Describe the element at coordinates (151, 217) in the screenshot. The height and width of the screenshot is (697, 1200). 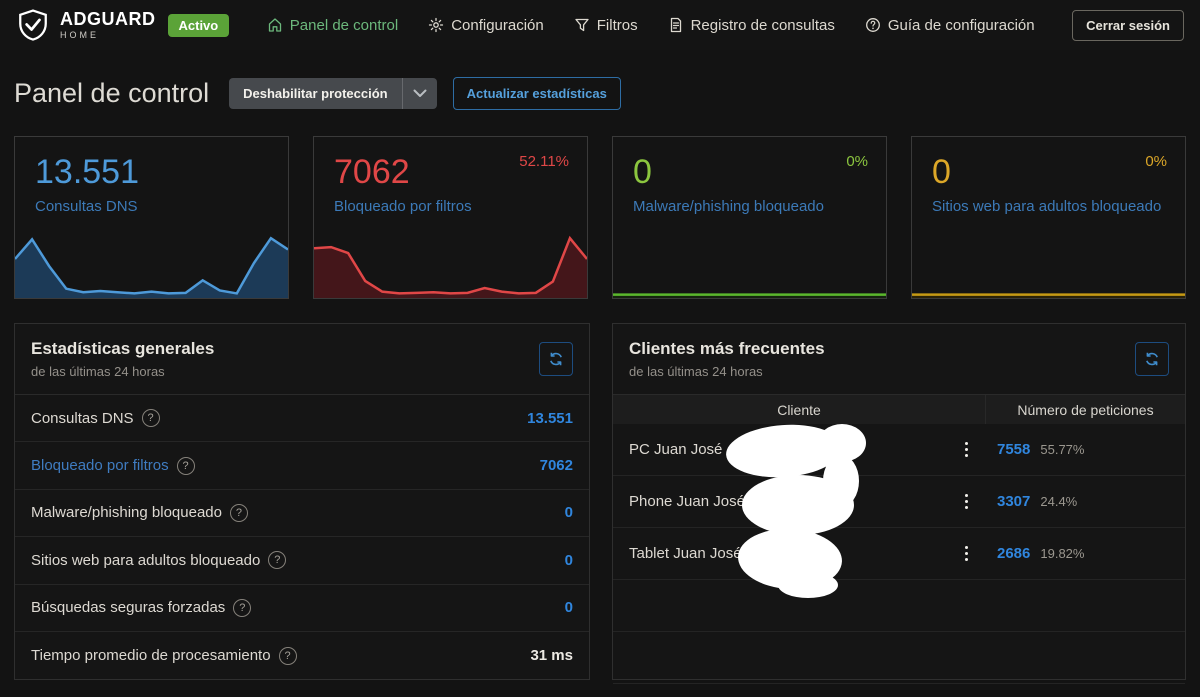
I see `card-dns-queries: 13.551 Consultas DNS` at that location.